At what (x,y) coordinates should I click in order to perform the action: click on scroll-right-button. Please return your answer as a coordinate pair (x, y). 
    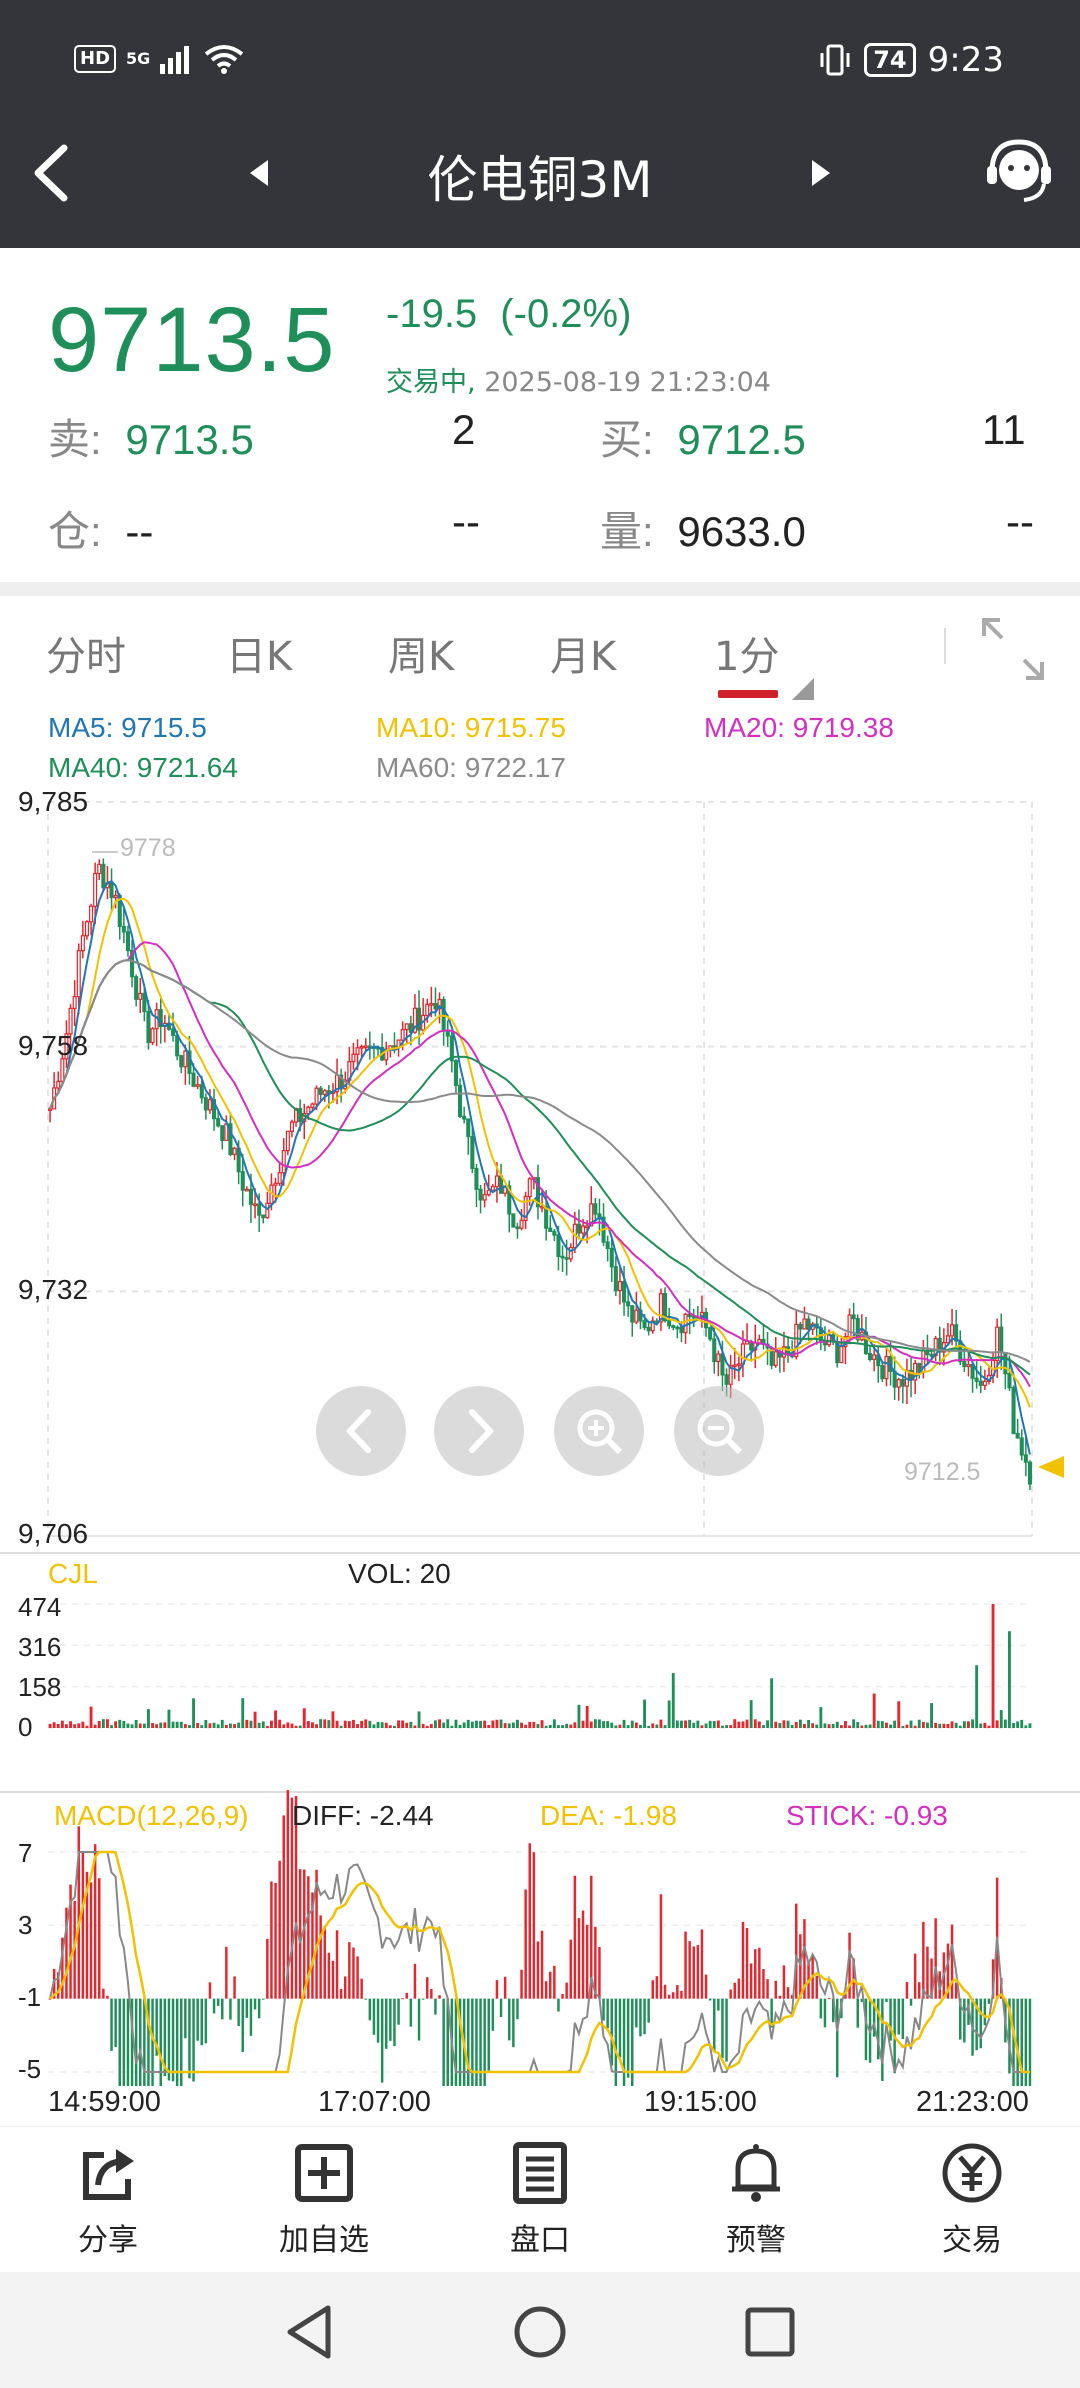
    Looking at the image, I should click on (479, 1431).